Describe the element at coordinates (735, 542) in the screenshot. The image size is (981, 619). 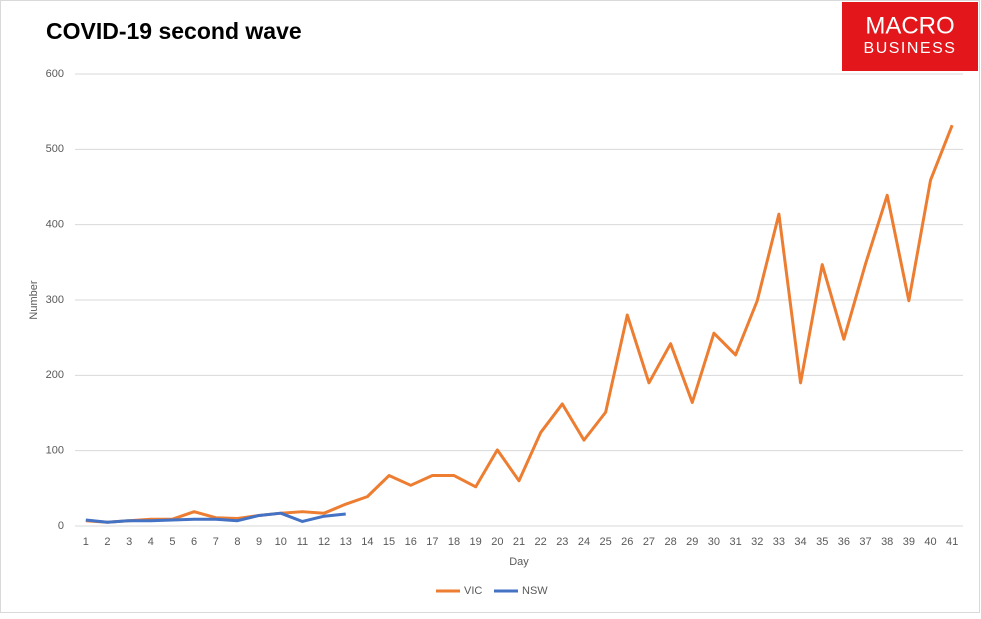
I see `x-tick-label: 31` at that location.